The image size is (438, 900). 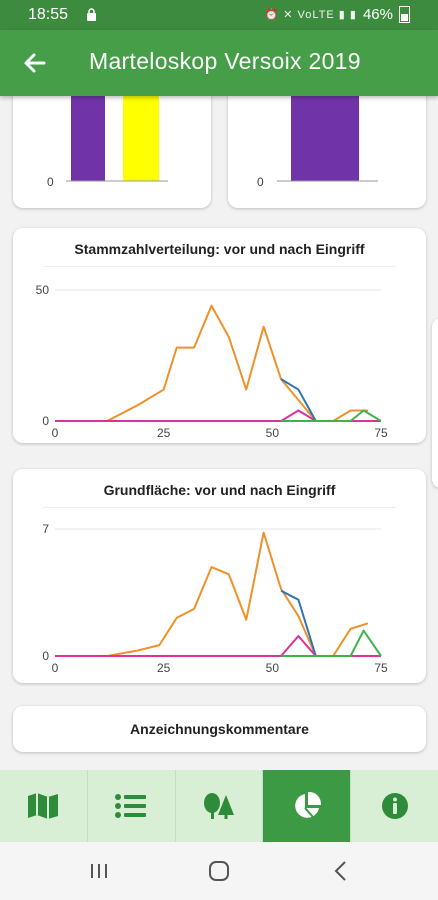 What do you see at coordinates (43, 290) in the screenshot?
I see `y-tick-label: 50` at bounding box center [43, 290].